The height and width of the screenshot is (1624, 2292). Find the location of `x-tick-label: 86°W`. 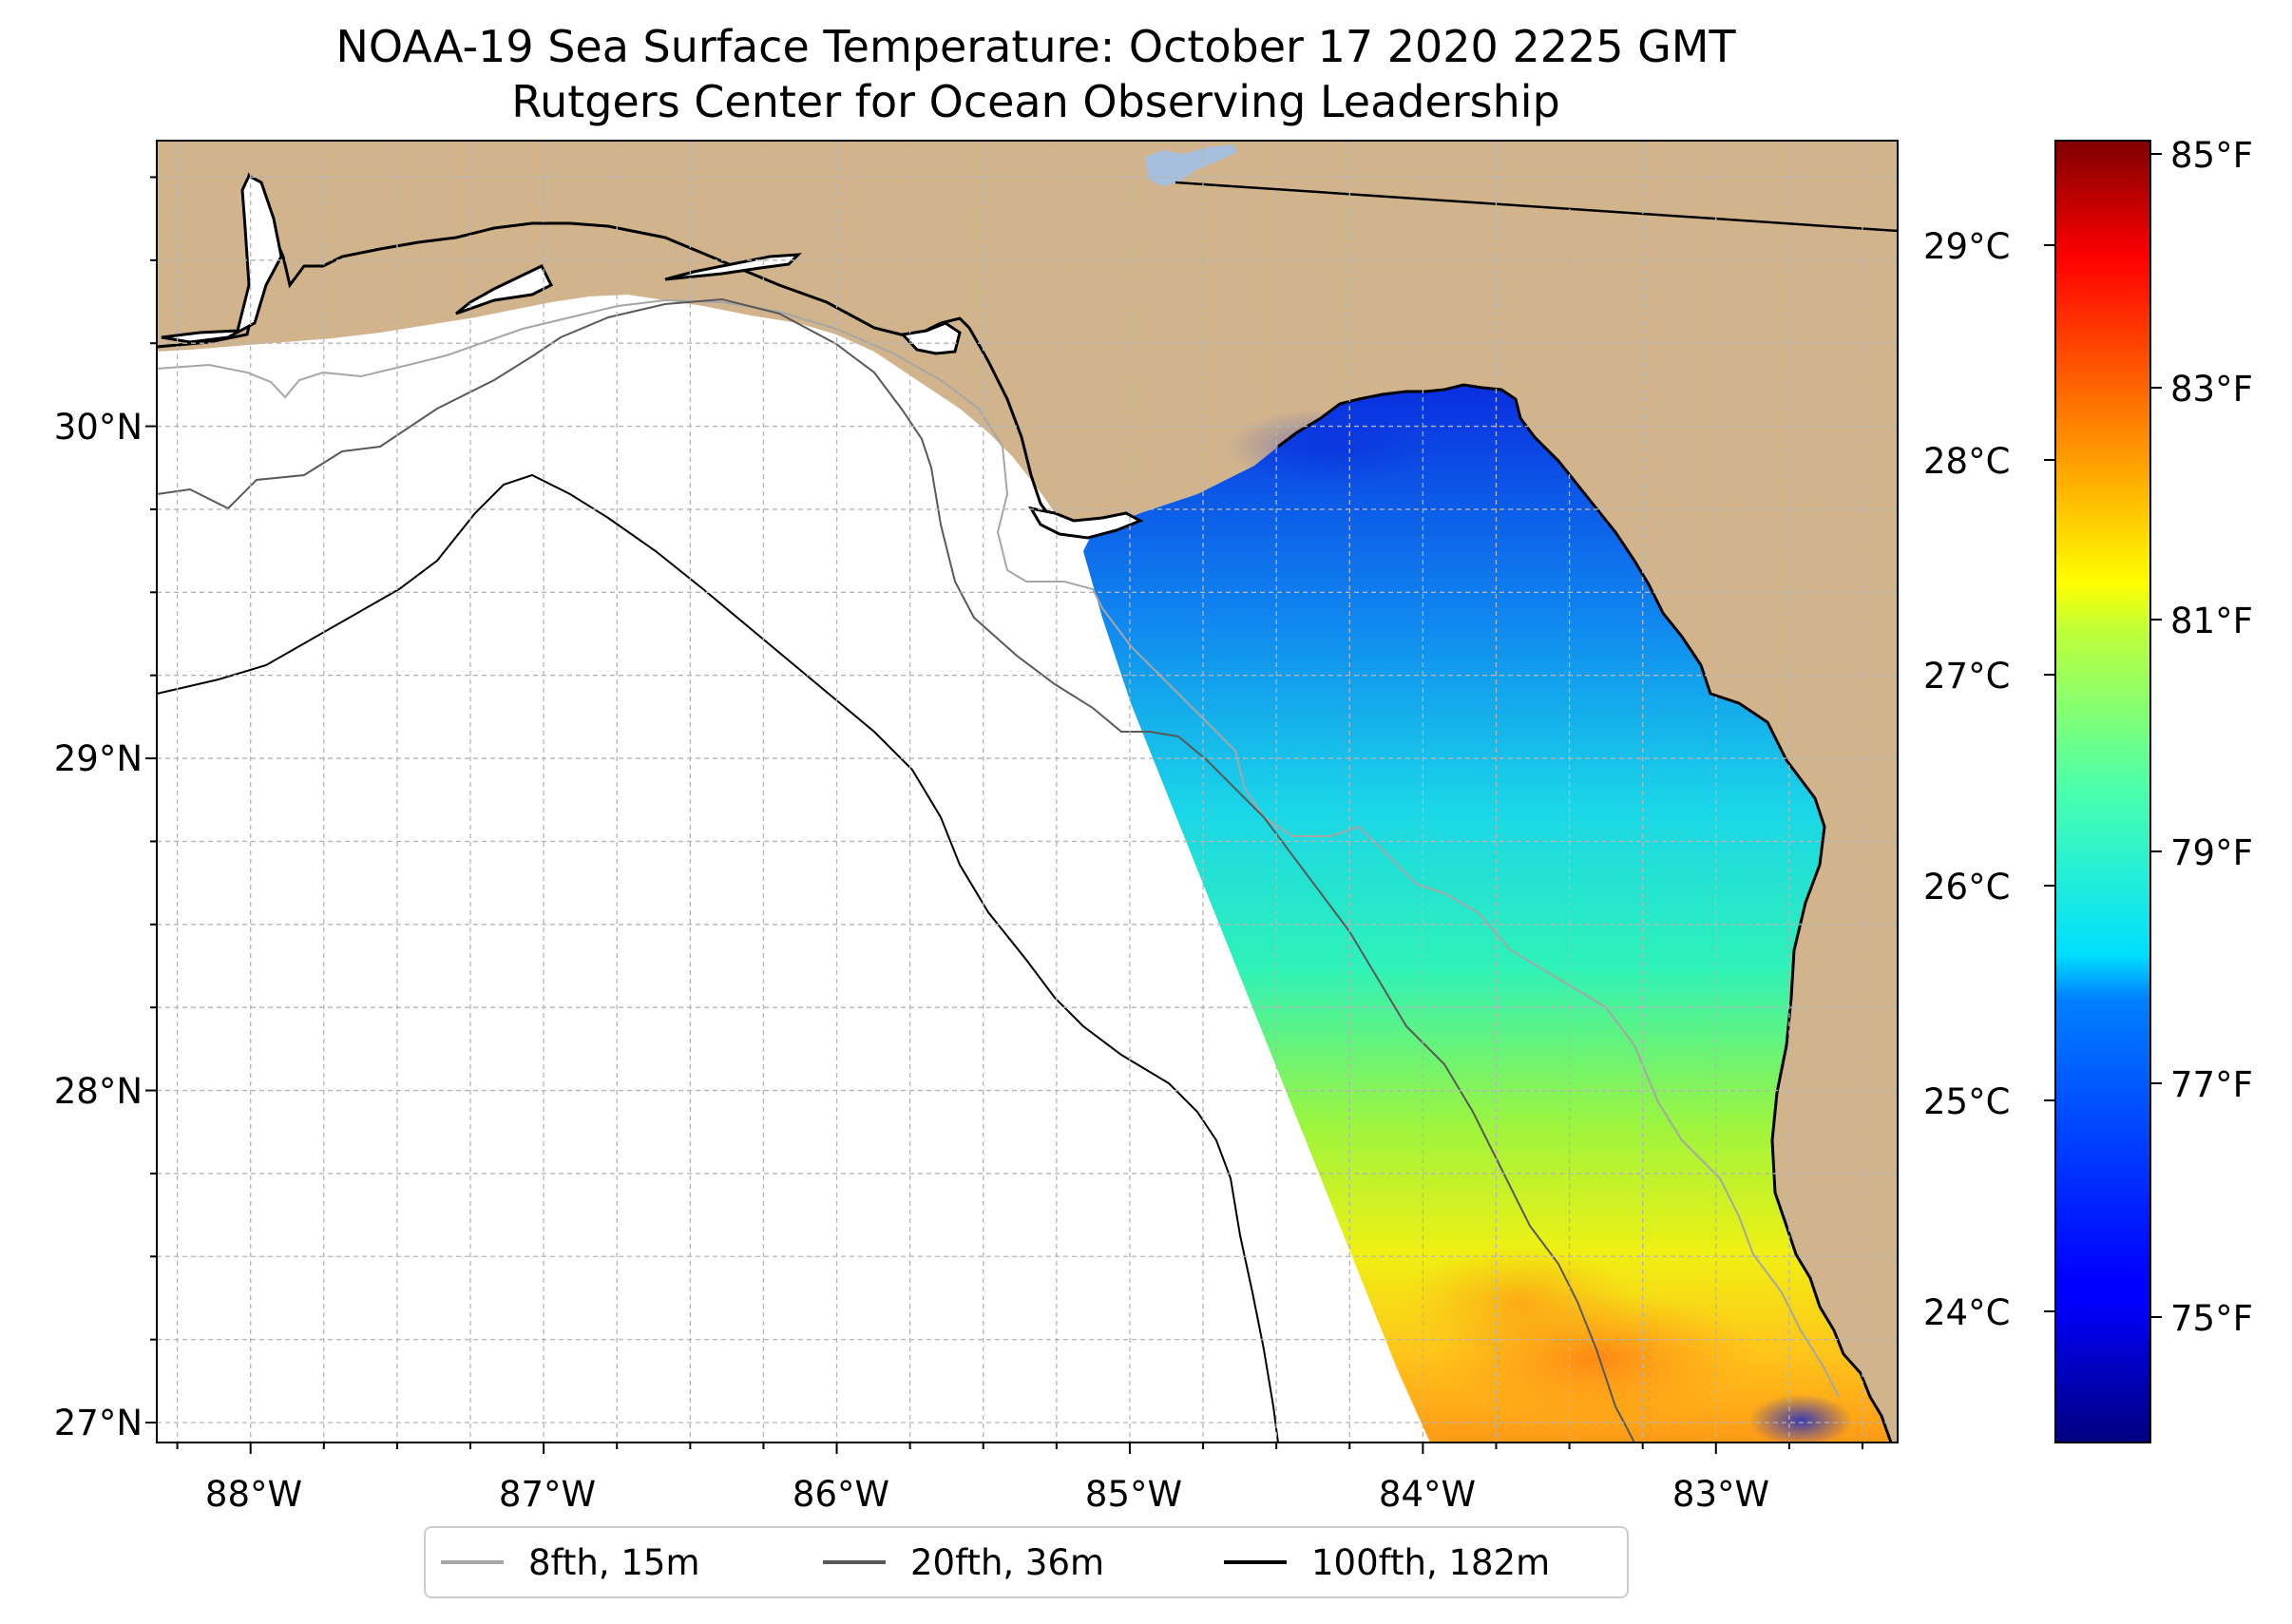

x-tick-label: 86°W is located at coordinates (841, 1494).